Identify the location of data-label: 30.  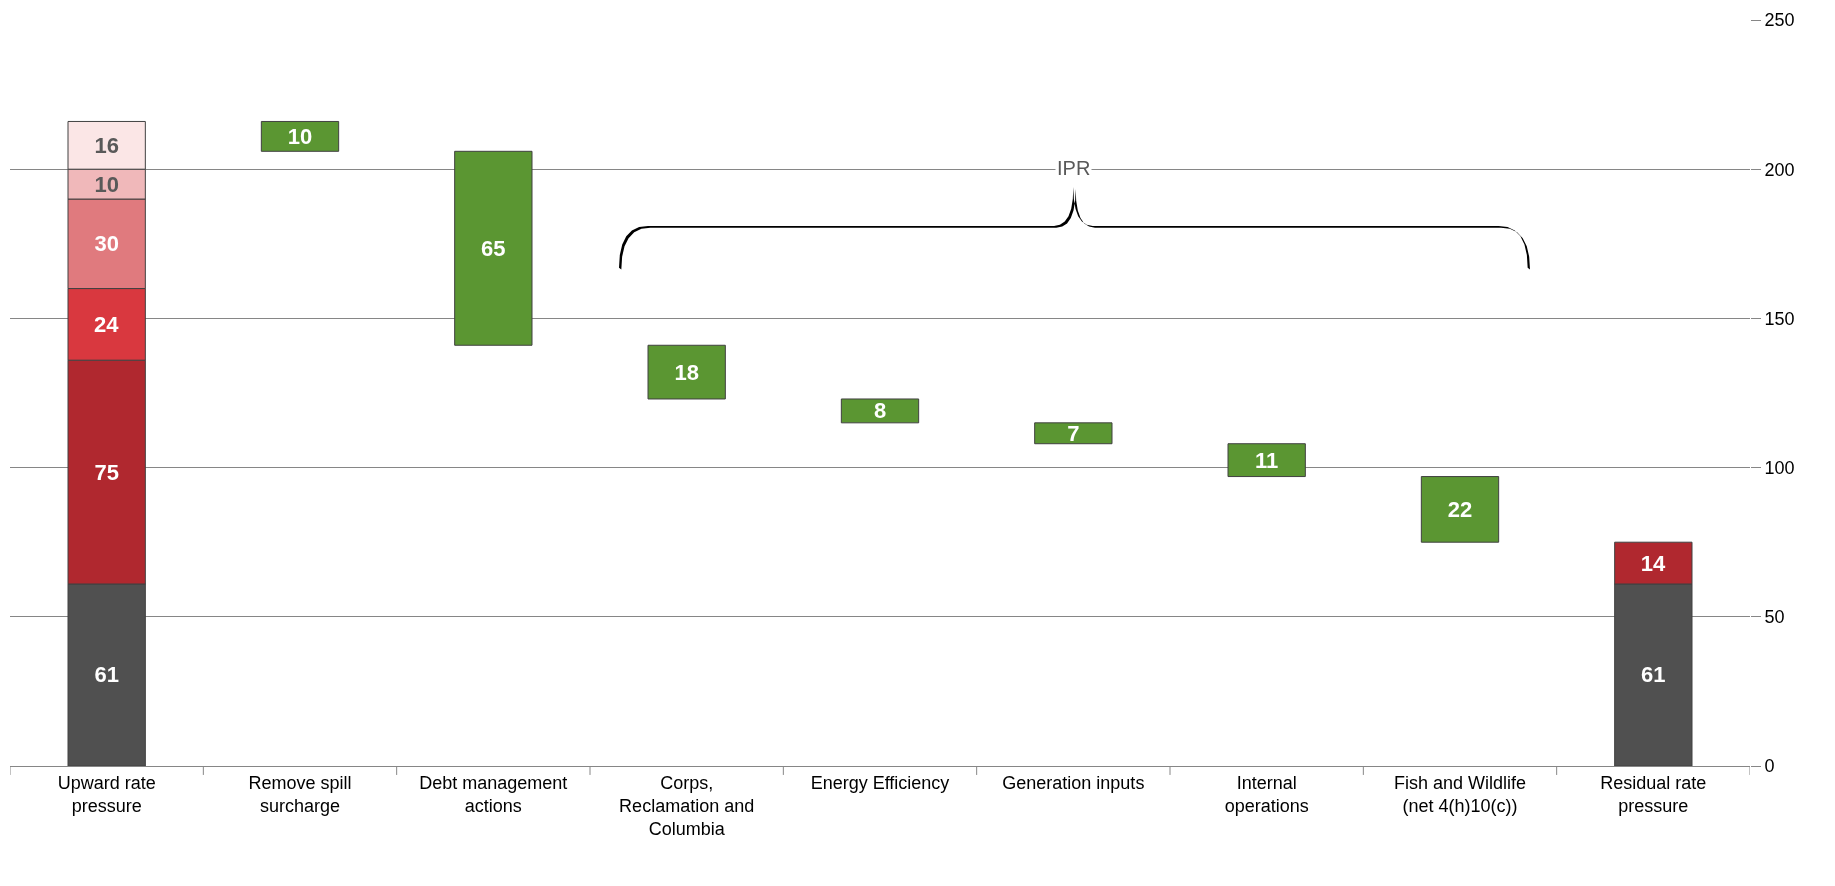
(106, 244).